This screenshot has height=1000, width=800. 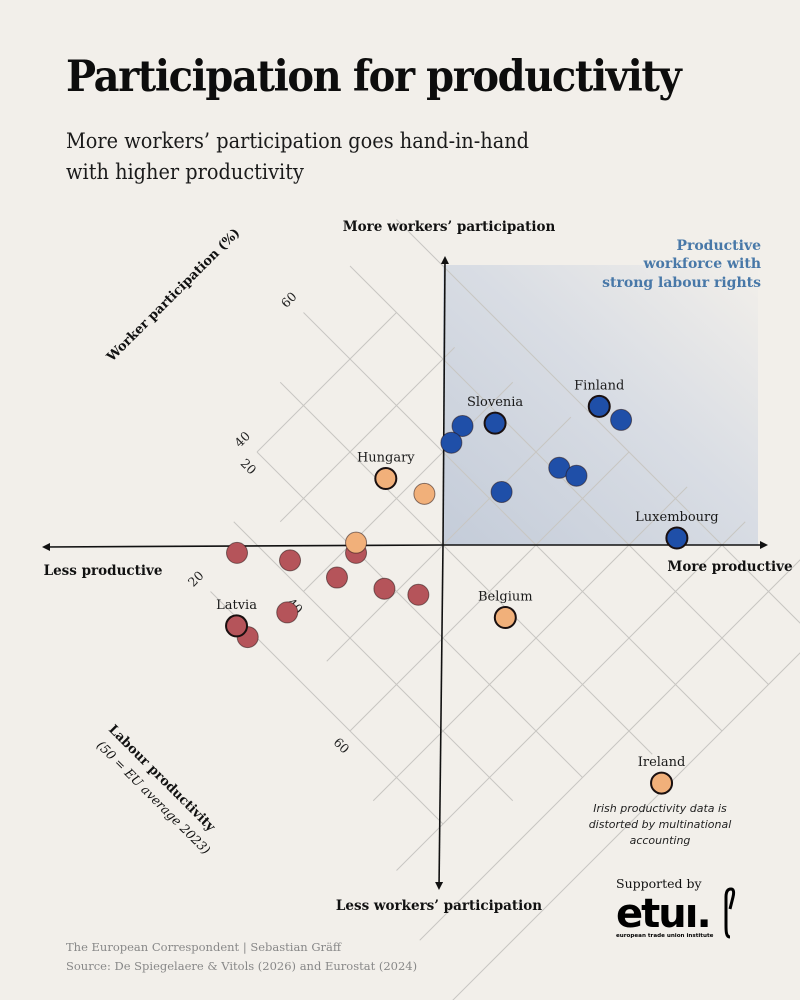 I want to click on supported-by-label: Supported by, so click(x=659, y=883).